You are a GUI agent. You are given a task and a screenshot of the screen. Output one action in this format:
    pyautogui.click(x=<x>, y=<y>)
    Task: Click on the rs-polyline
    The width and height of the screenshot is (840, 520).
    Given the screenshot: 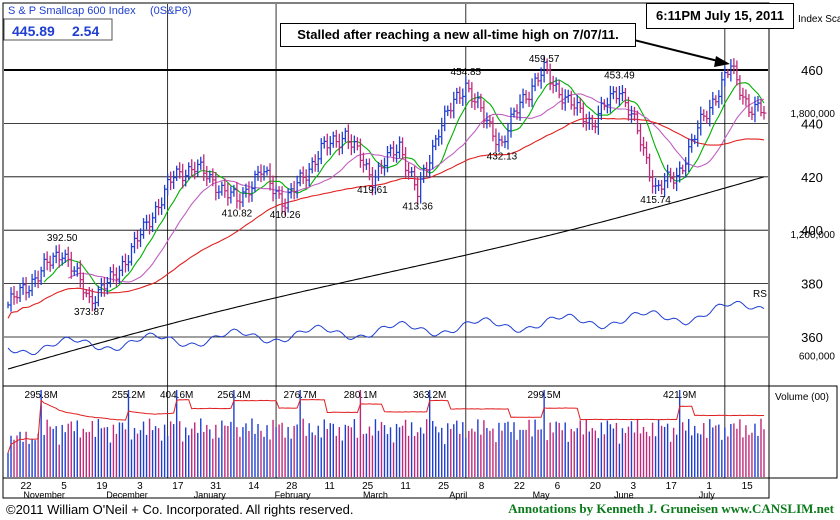 What is the action you would take?
    pyautogui.click(x=386, y=328)
    